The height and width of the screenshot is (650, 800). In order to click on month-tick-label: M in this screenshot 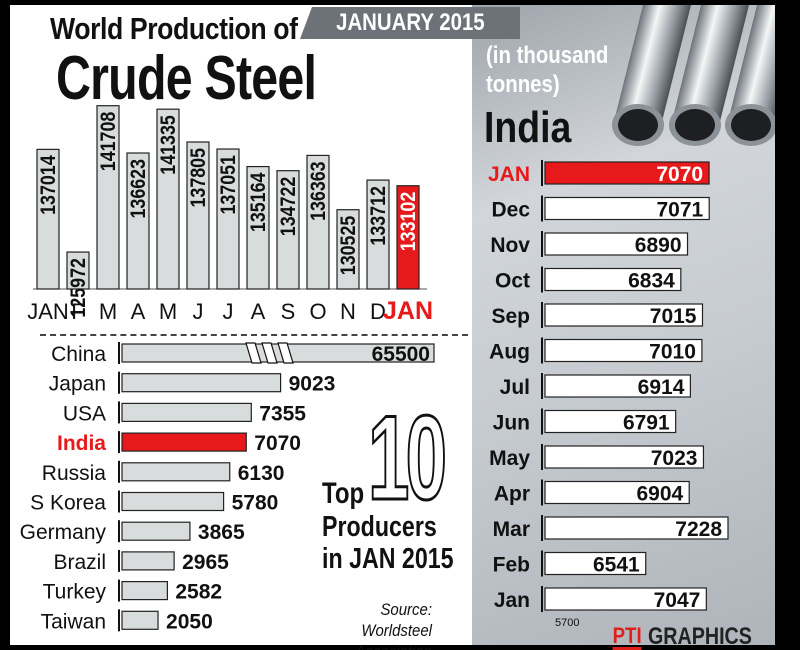, I will do `click(108, 311)`.